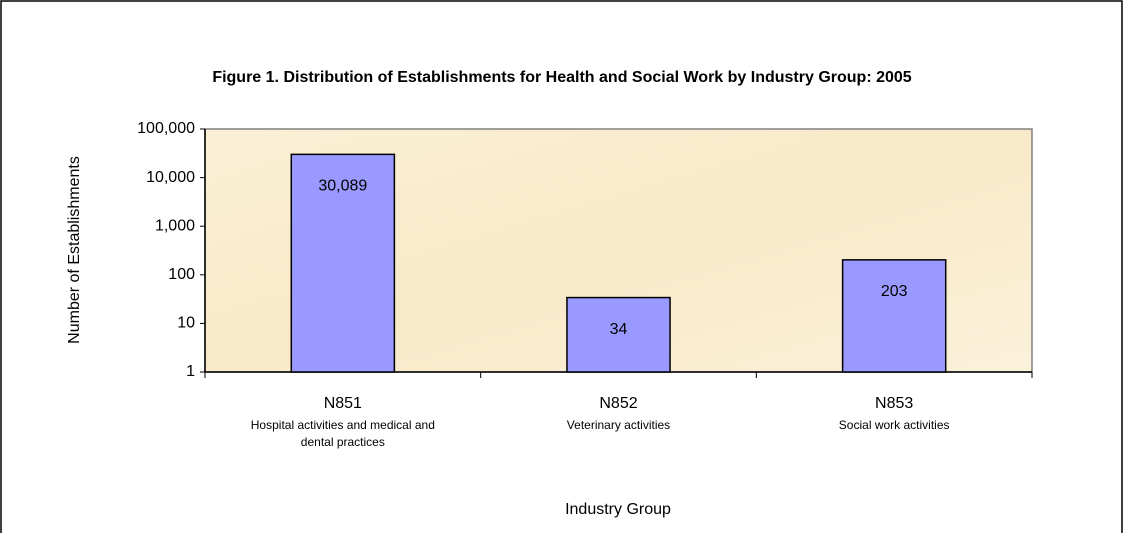 The width and height of the screenshot is (1124, 533). What do you see at coordinates (618, 425) in the screenshot?
I see `category-description: Veterinary activities` at bounding box center [618, 425].